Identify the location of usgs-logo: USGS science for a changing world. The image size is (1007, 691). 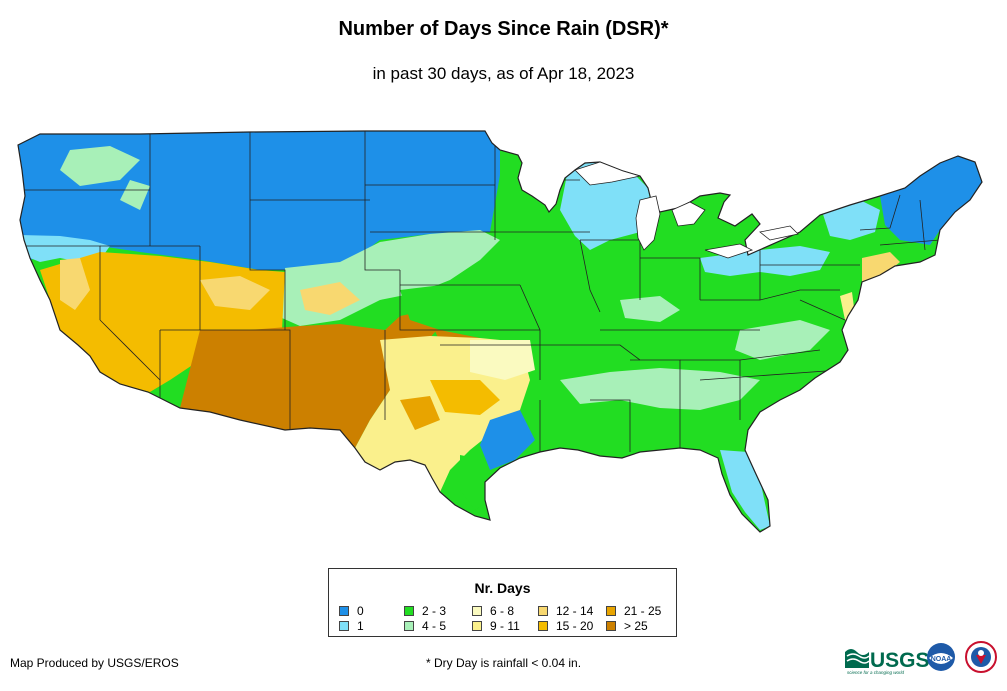
(887, 662).